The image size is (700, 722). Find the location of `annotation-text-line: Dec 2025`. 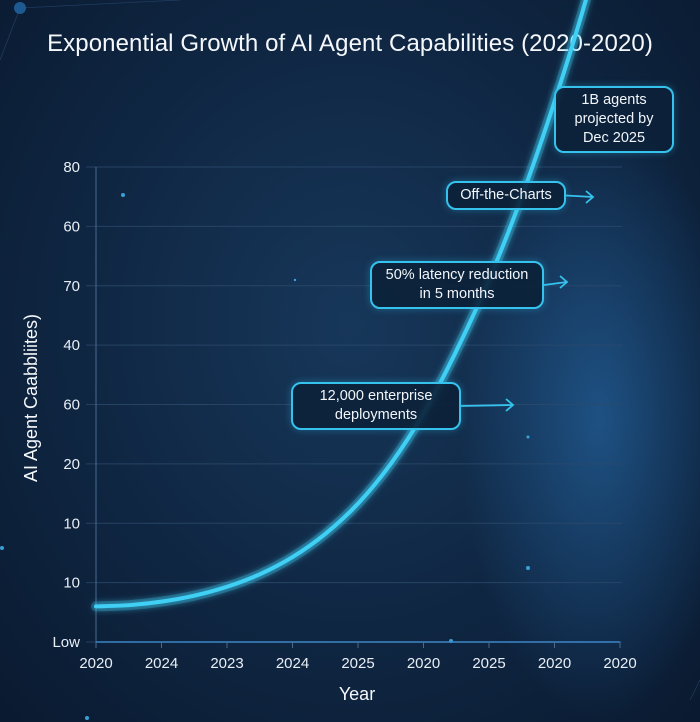

annotation-text-line: Dec 2025 is located at coordinates (614, 138).